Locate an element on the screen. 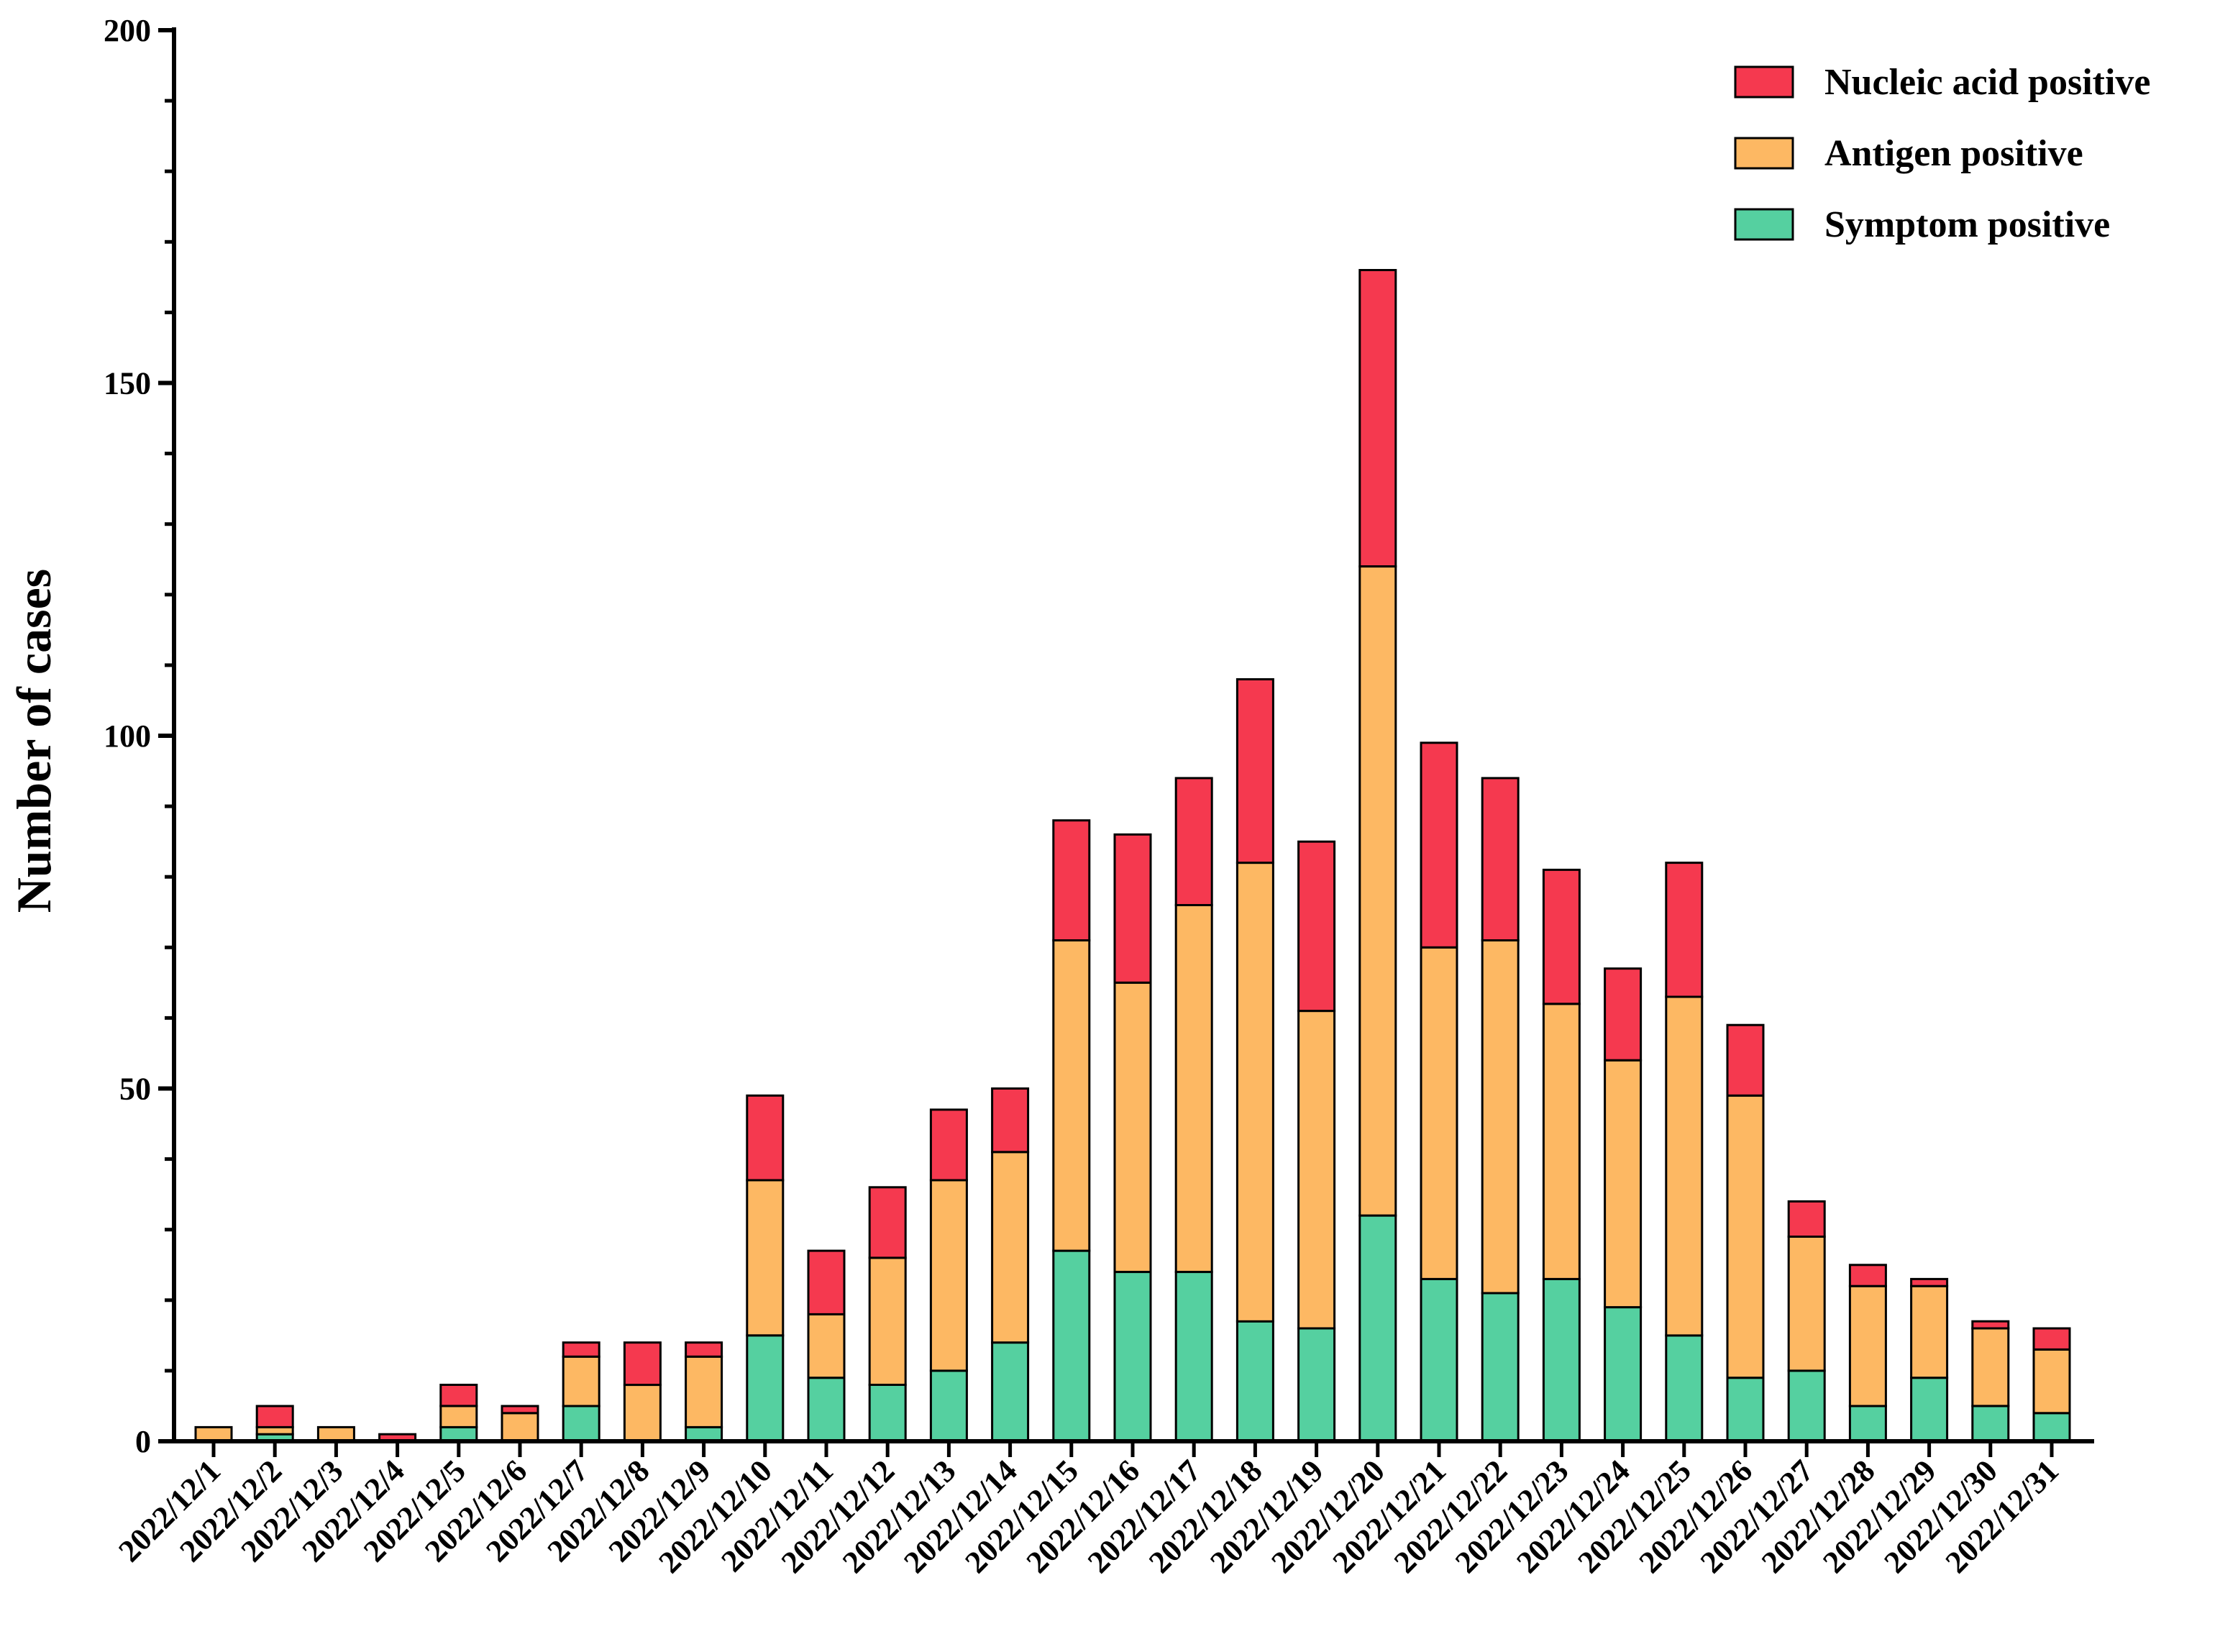 Image resolution: width=2220 pixels, height=1652 pixels. y-tick-label: 200 is located at coordinates (127, 30).